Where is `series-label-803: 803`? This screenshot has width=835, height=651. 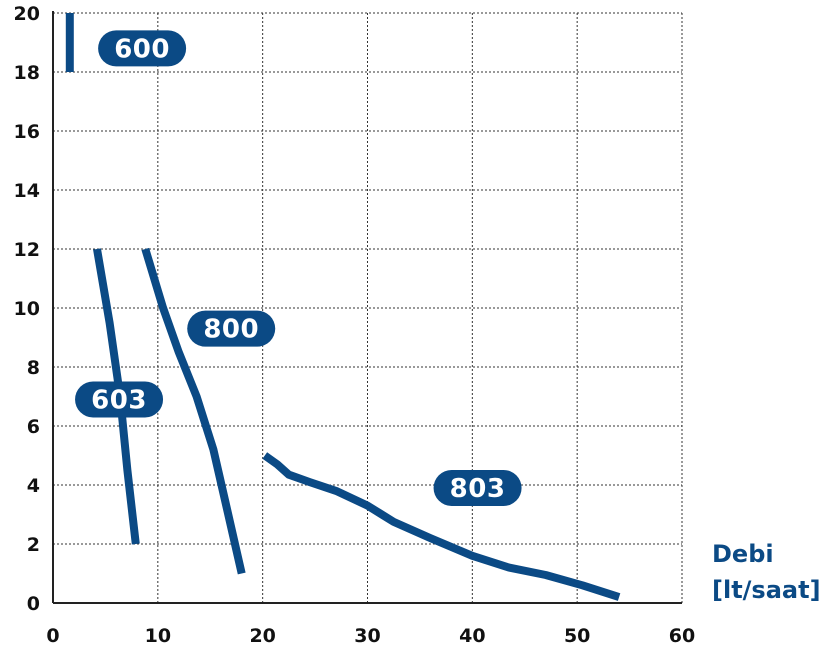 series-label-803: 803 is located at coordinates (478, 489).